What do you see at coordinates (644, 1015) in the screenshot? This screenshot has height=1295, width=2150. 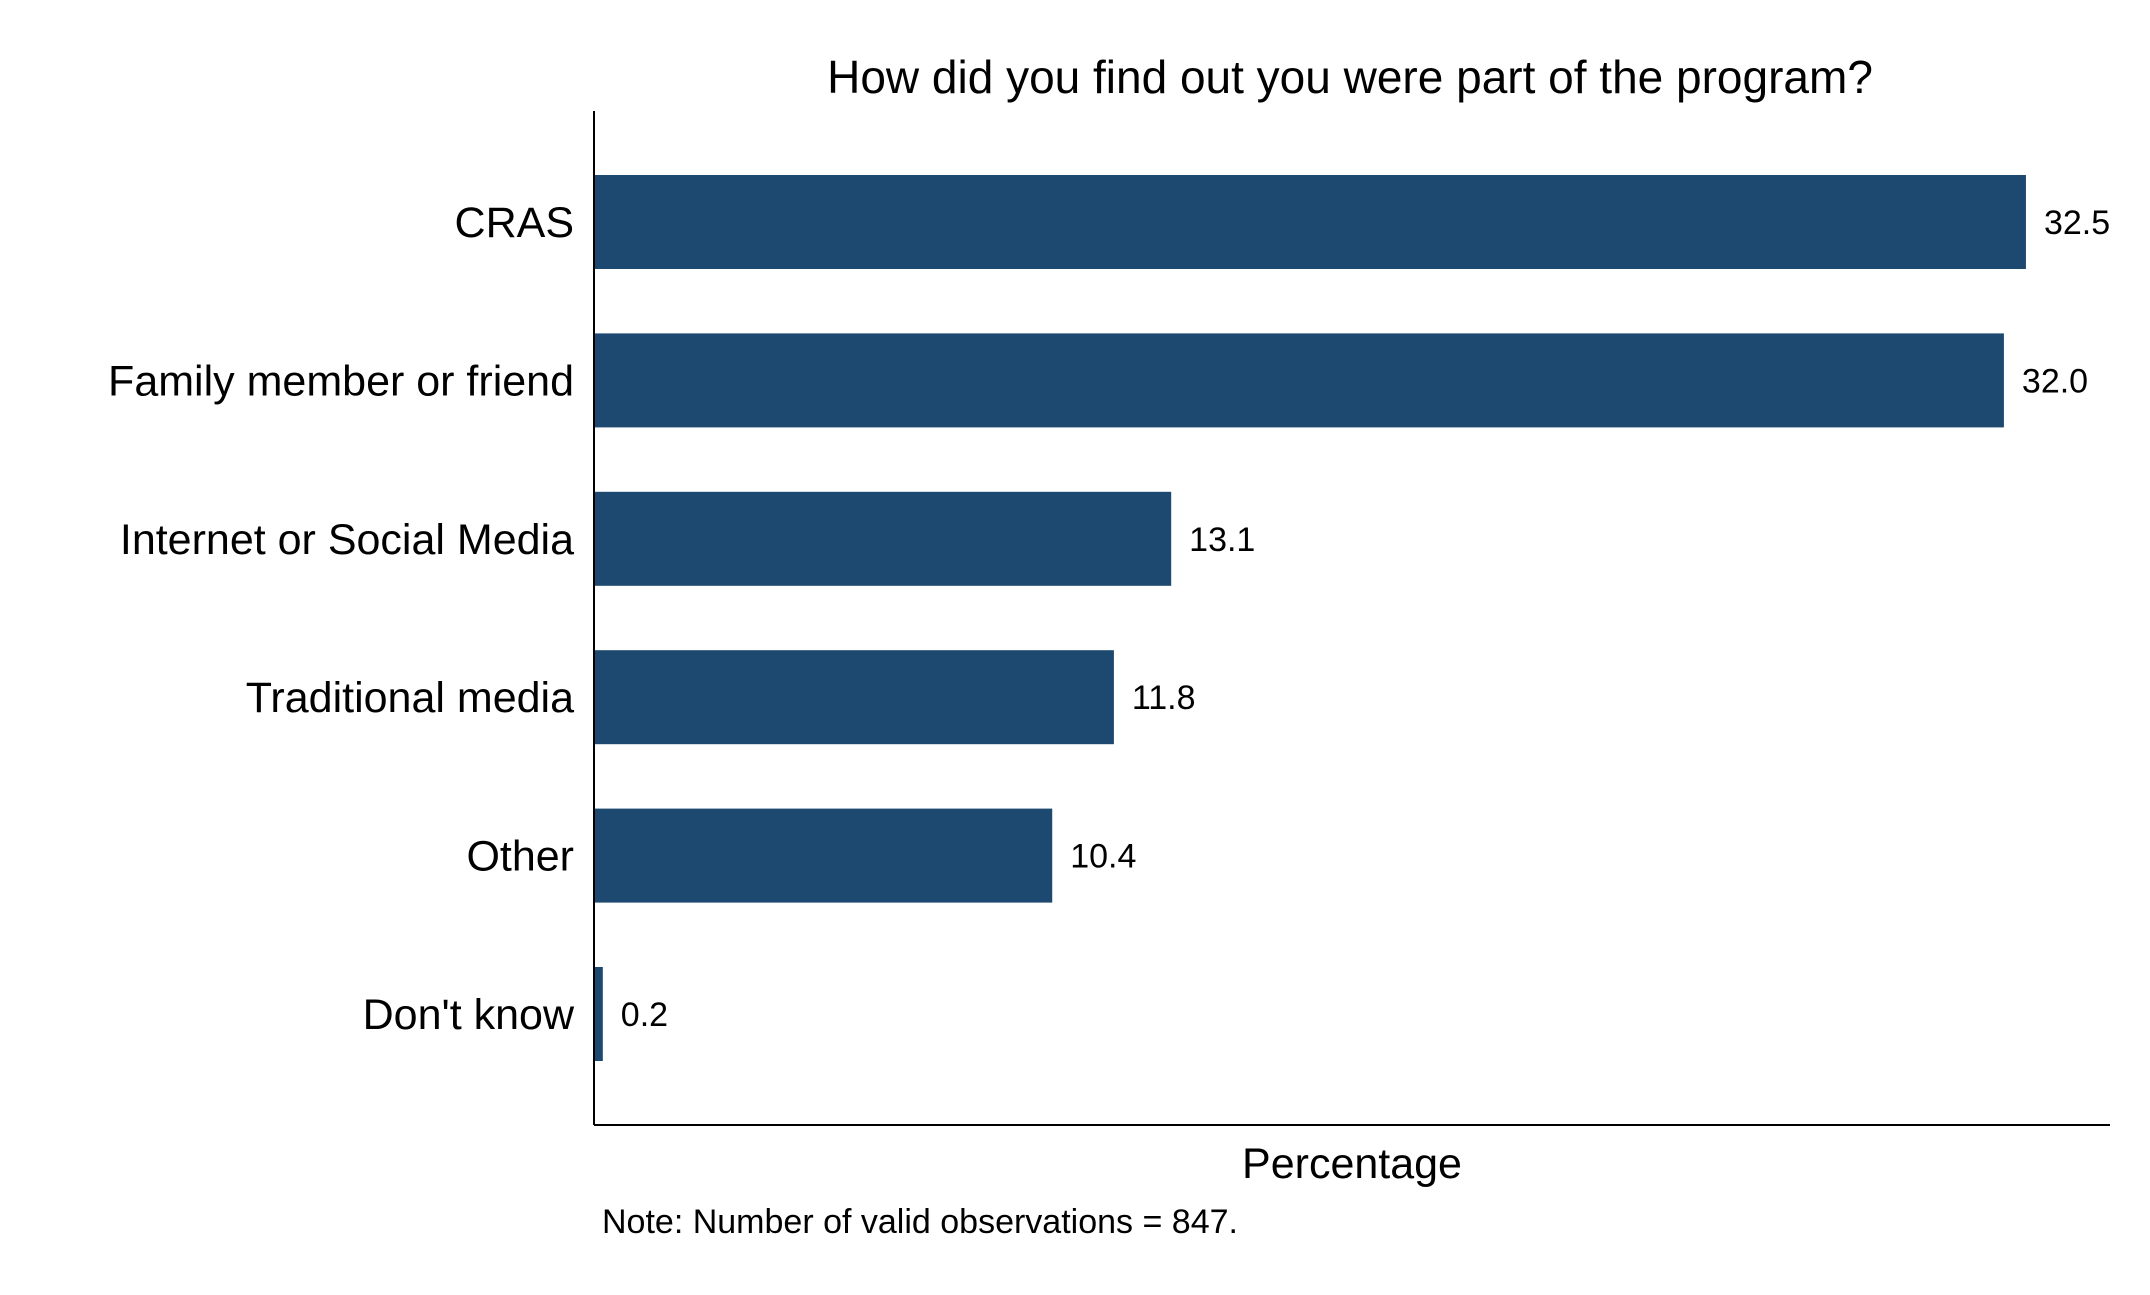 I see `value-label-5: 0.2` at bounding box center [644, 1015].